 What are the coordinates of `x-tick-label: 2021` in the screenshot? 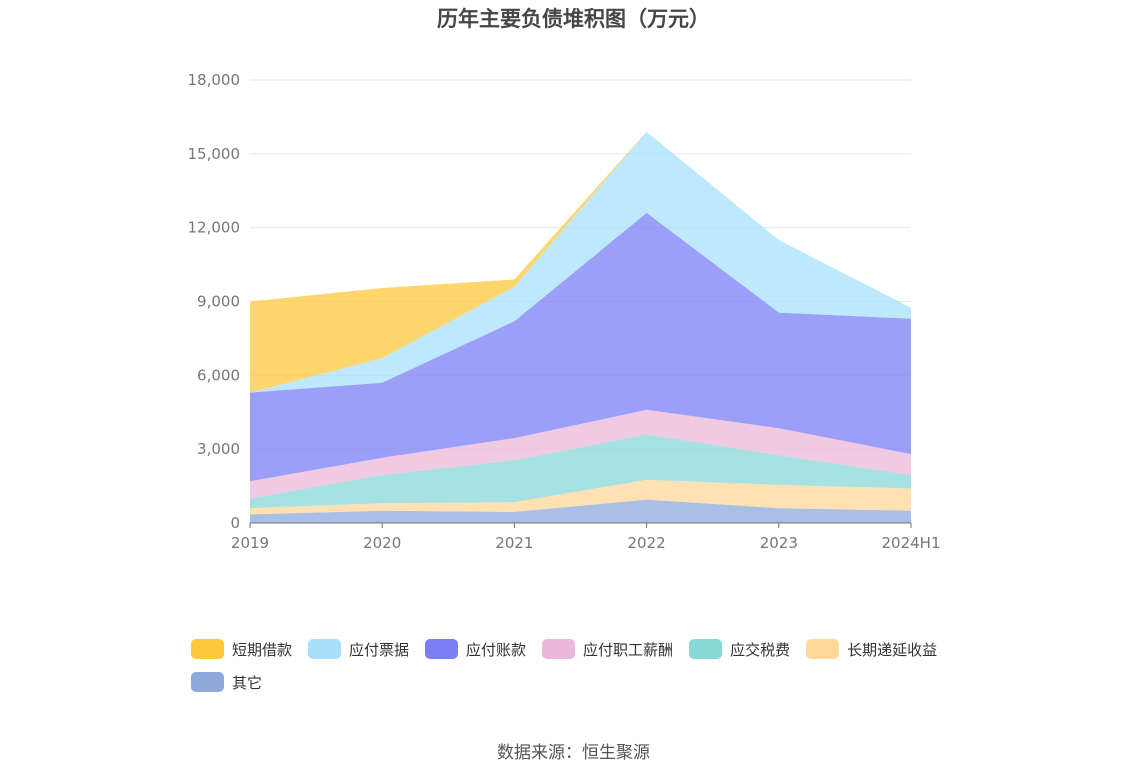 It's located at (514, 543).